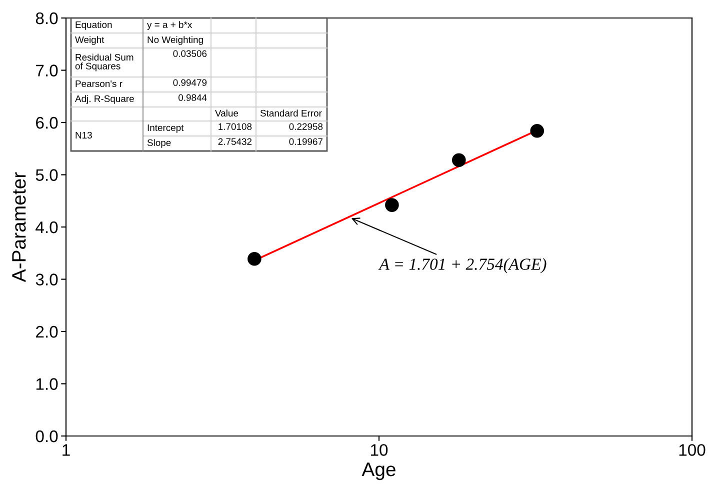 This screenshot has width=708, height=486. Describe the element at coordinates (47, 70) in the screenshot. I see `y-tick-label: 7.0` at that location.